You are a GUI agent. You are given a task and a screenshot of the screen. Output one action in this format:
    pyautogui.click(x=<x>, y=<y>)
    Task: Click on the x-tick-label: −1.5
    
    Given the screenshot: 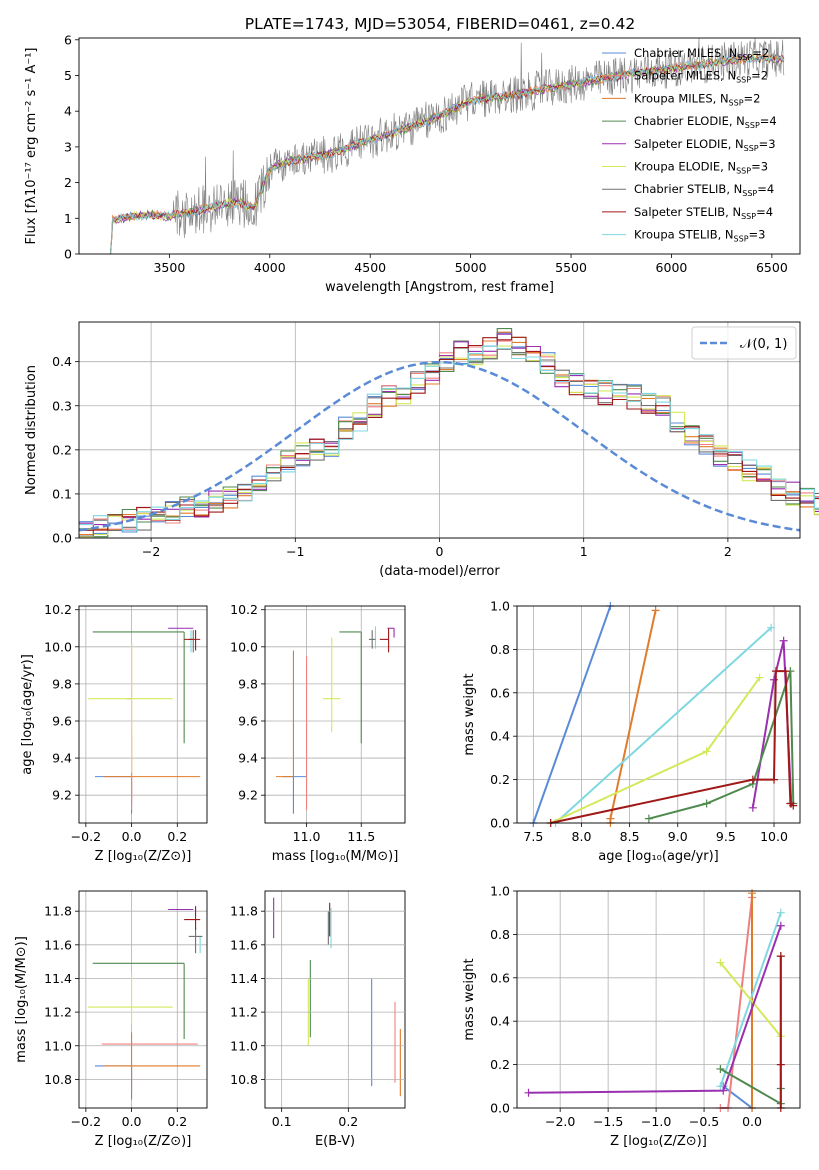 What is the action you would take?
    pyautogui.click(x=608, y=1121)
    